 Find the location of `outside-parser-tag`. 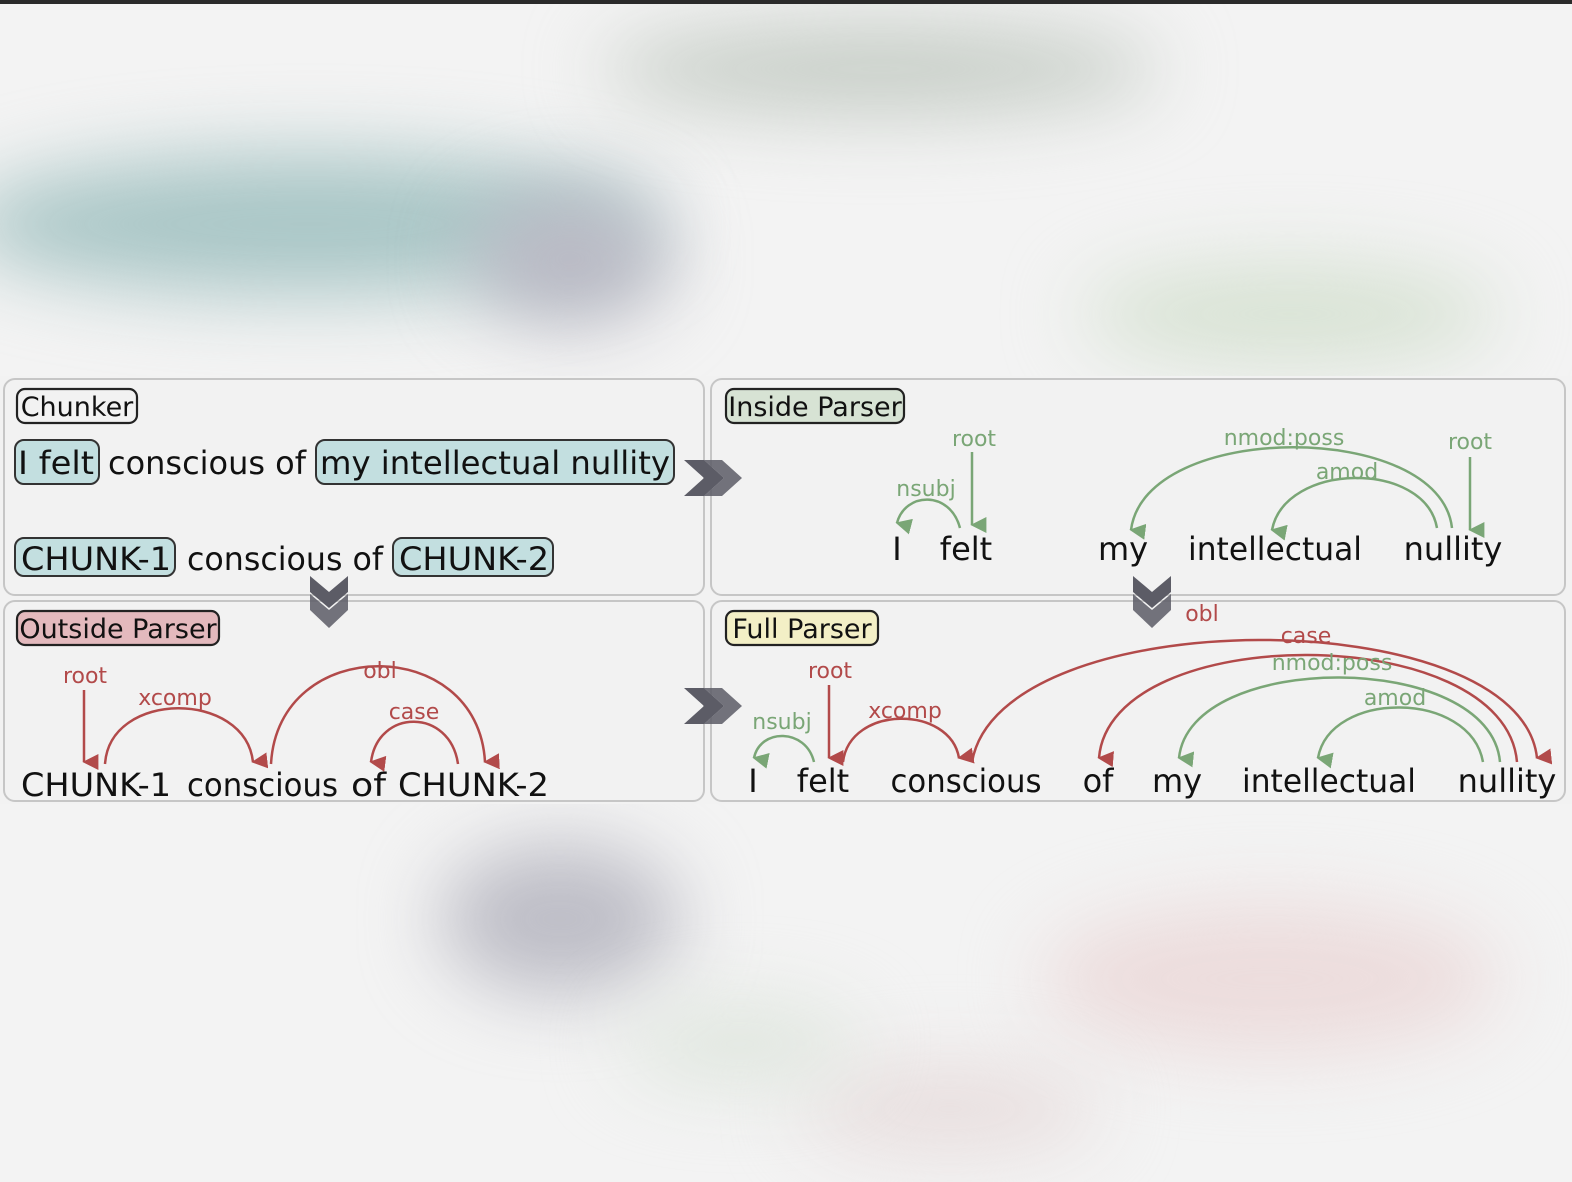

outside-parser-tag is located at coordinates (118, 628).